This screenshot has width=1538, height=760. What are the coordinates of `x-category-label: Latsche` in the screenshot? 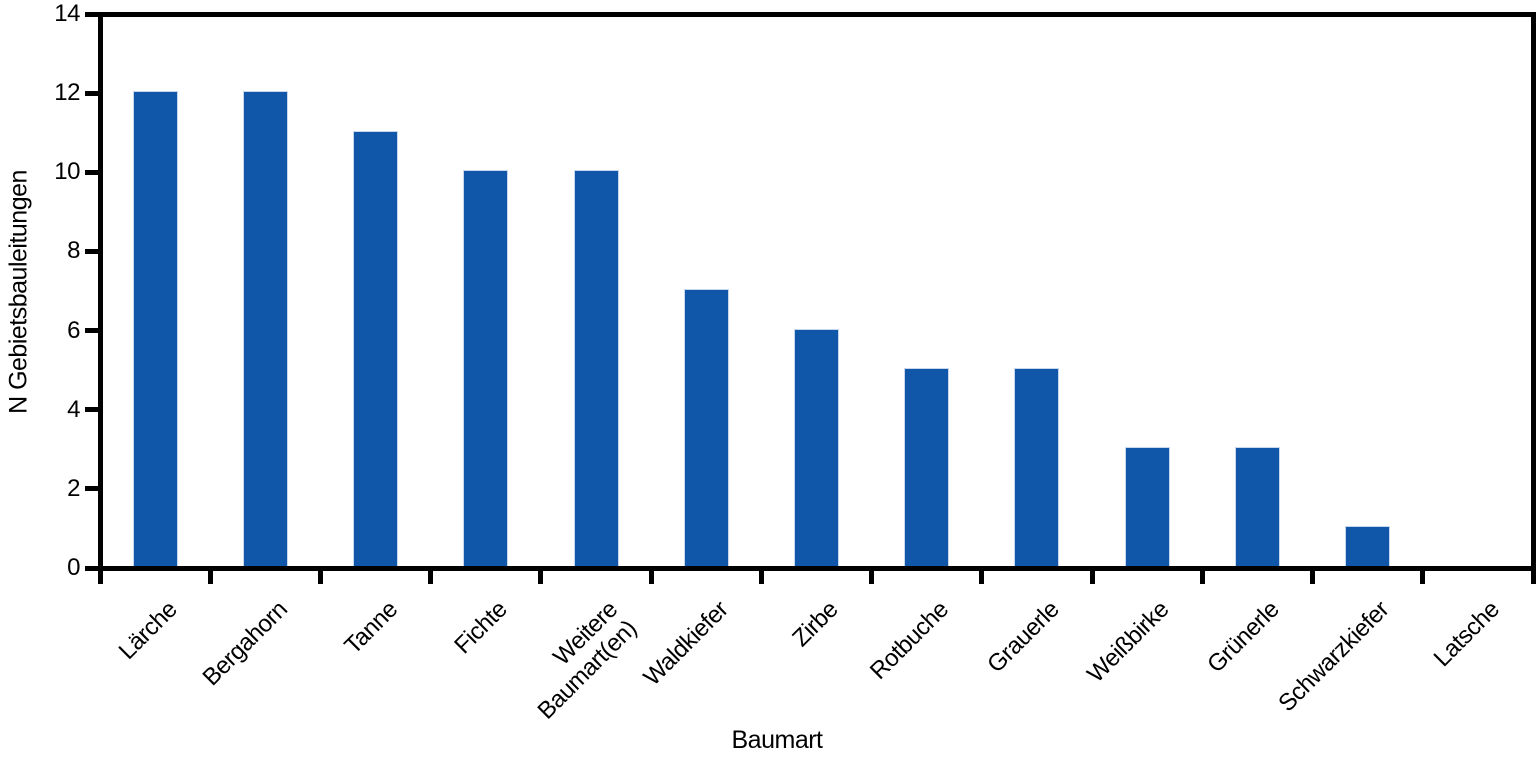 It's located at (1466, 634).